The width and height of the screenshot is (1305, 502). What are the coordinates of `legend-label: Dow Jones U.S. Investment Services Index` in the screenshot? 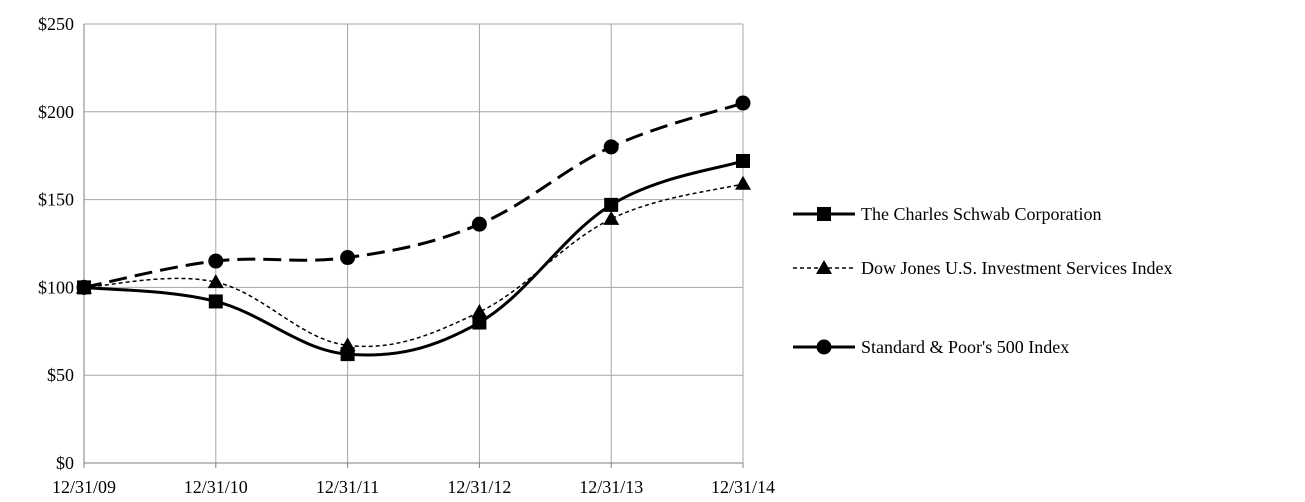 It's located at (1016, 268).